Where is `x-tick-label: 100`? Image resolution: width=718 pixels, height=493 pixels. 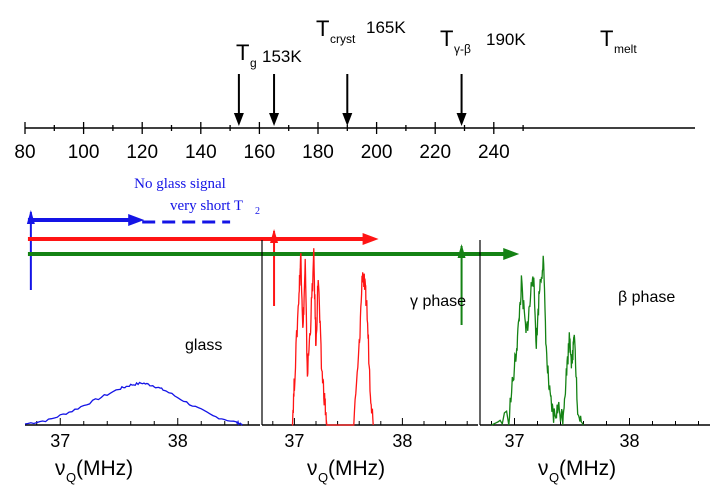
x-tick-label: 100 is located at coordinates (84, 152).